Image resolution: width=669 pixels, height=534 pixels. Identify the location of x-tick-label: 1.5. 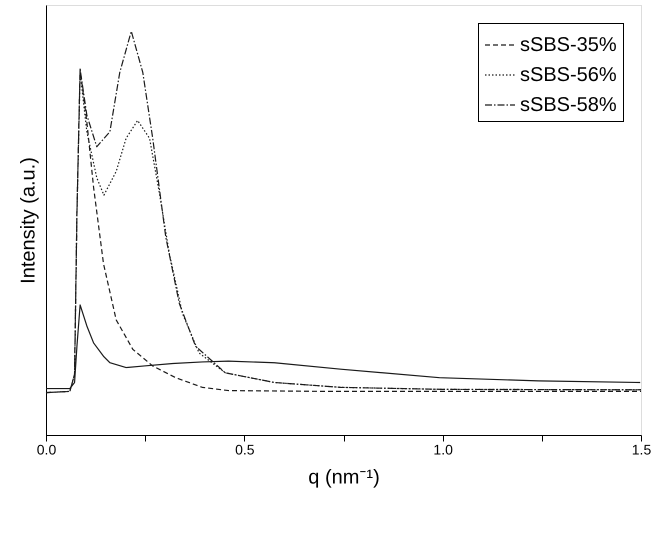
(642, 450).